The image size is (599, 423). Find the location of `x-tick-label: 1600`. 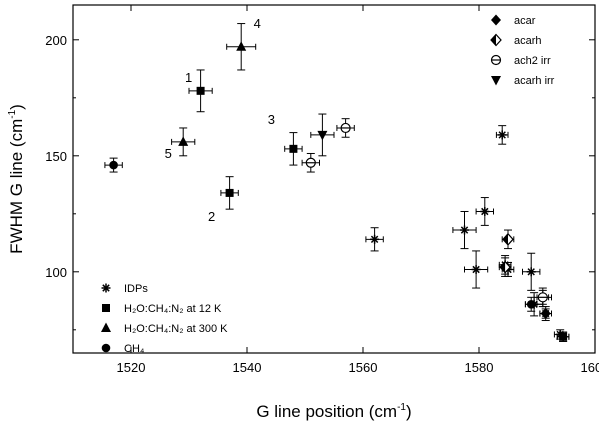

x-tick-label: 1600 is located at coordinates (590, 367).